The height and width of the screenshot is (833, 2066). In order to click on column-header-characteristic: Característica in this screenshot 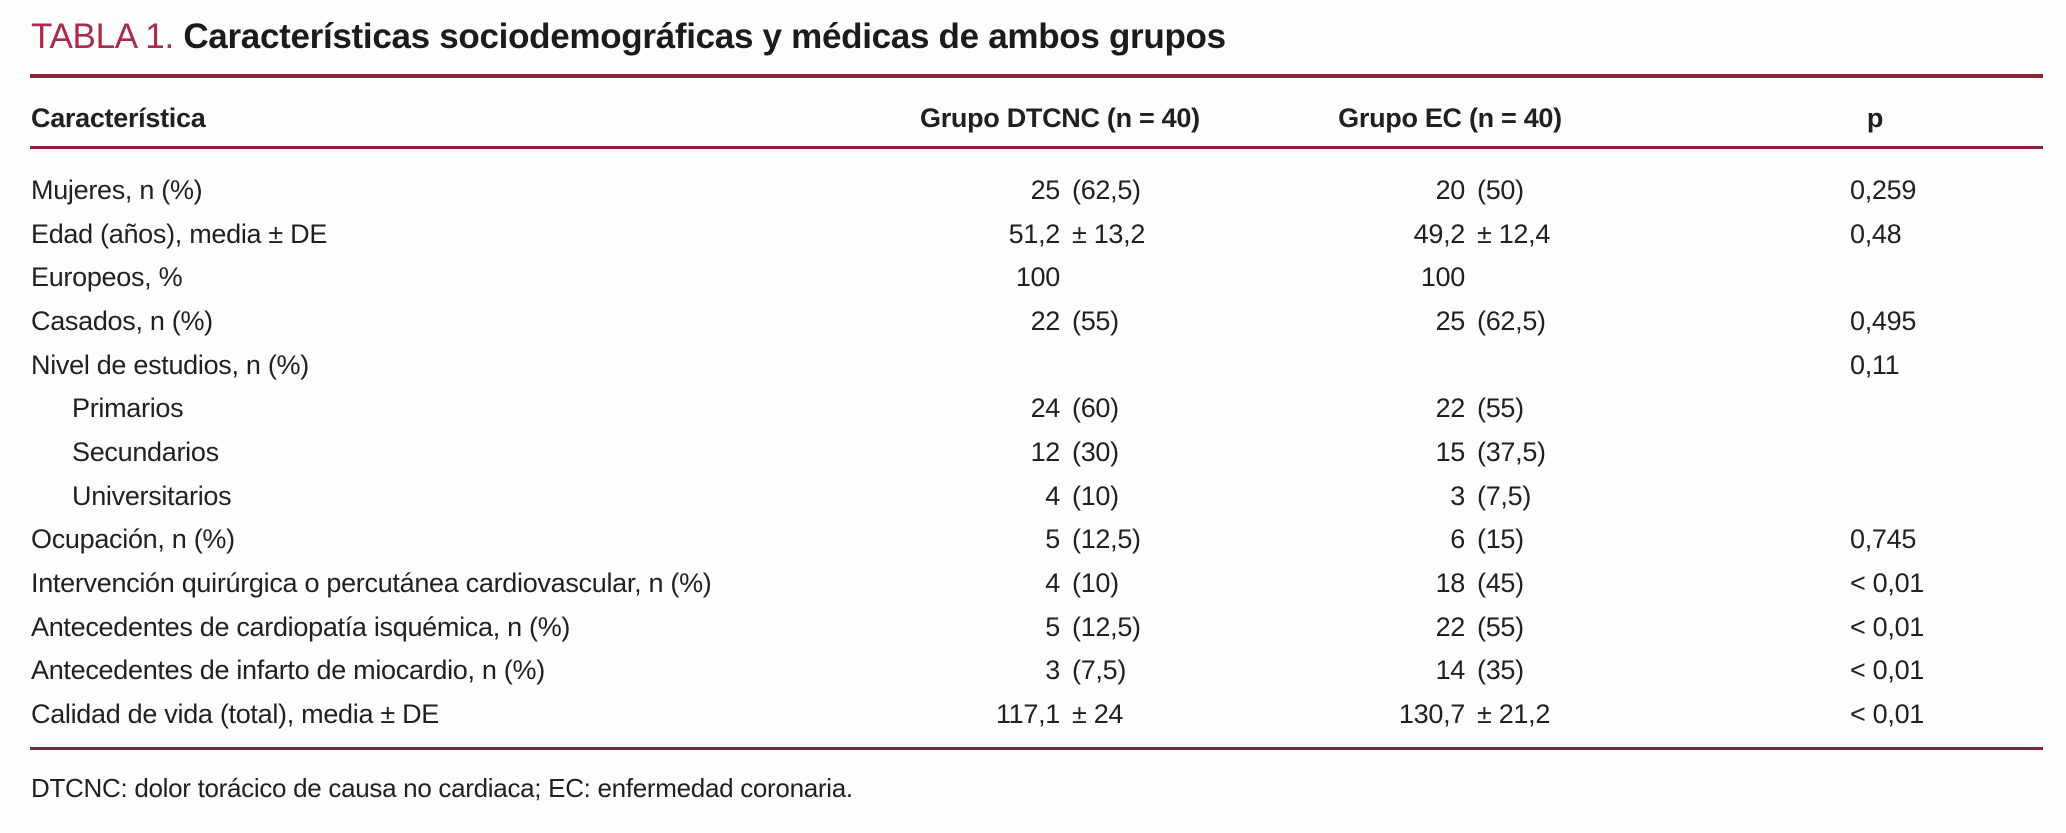, I will do `click(118, 118)`.